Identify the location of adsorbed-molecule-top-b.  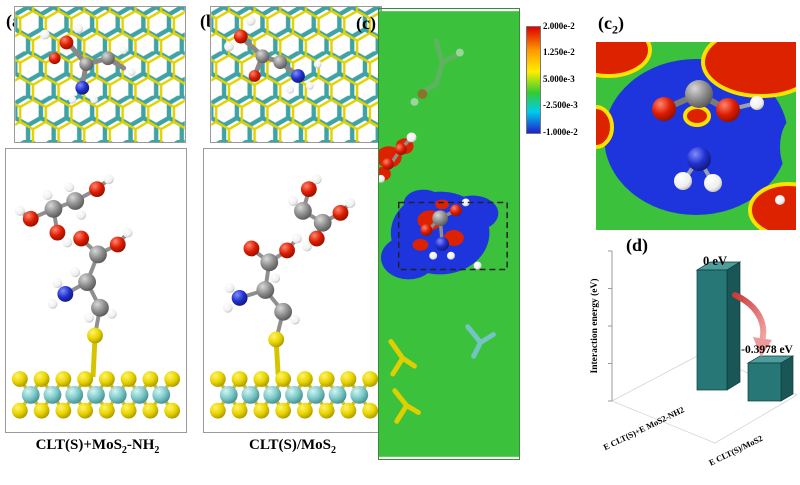
(273, 54).